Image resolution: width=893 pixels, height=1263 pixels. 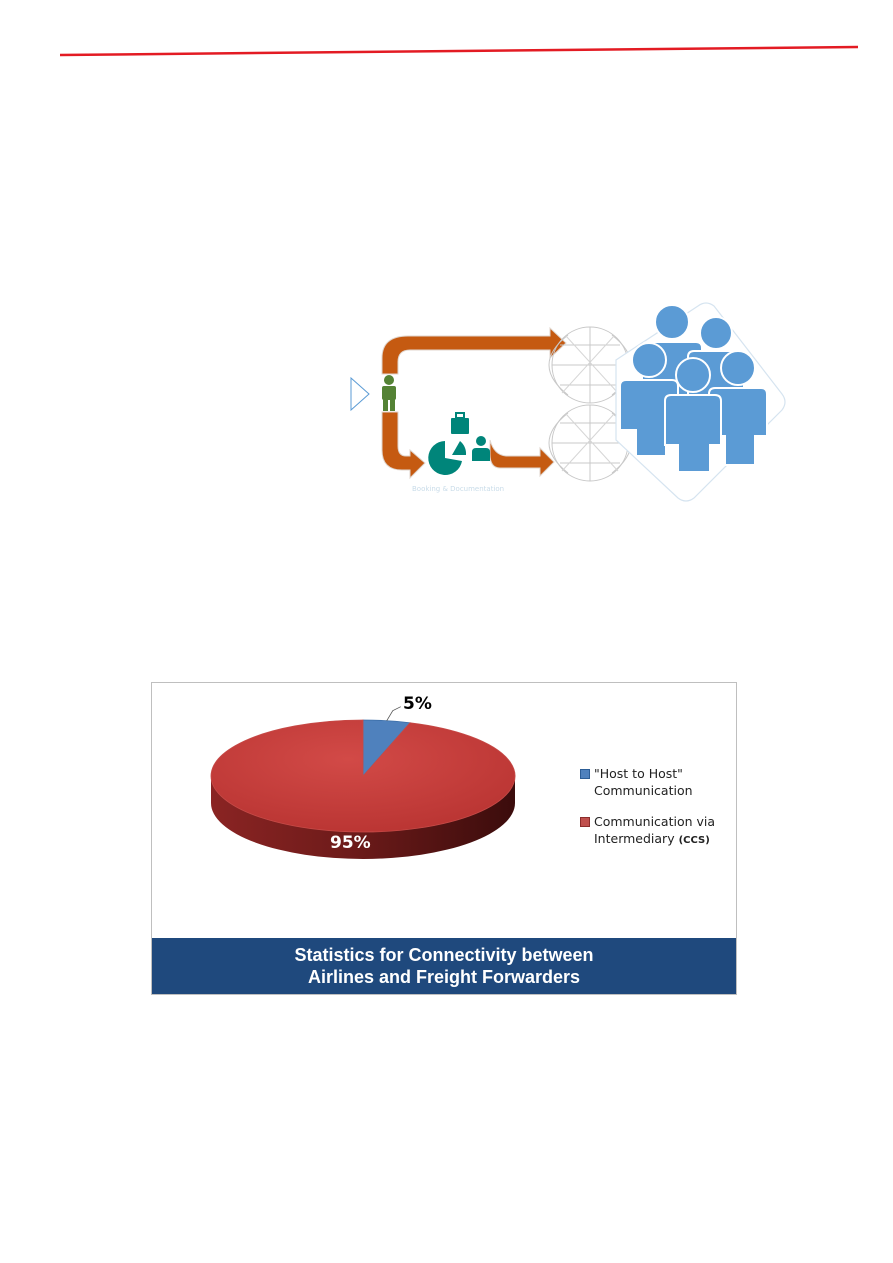 I want to click on pie-chart-icon, so click(x=447, y=458).